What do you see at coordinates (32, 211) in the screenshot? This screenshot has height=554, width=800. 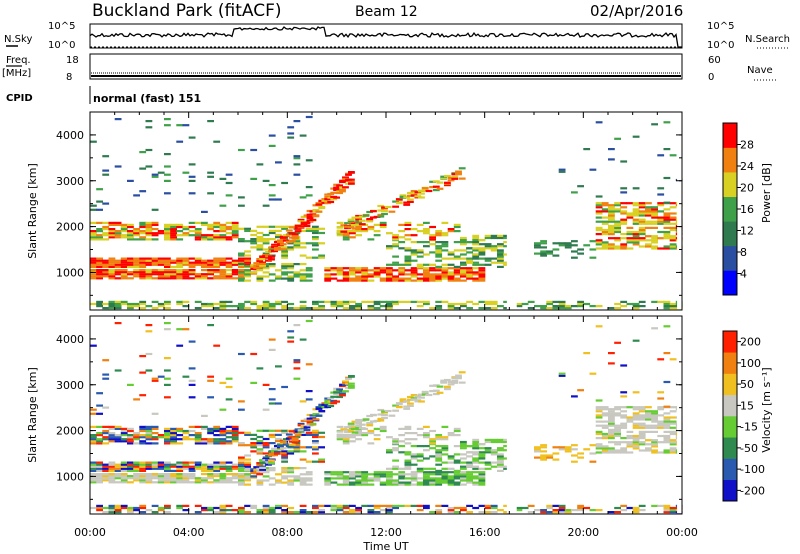 I see `power-ylabel: Slant Range [km]` at bounding box center [32, 211].